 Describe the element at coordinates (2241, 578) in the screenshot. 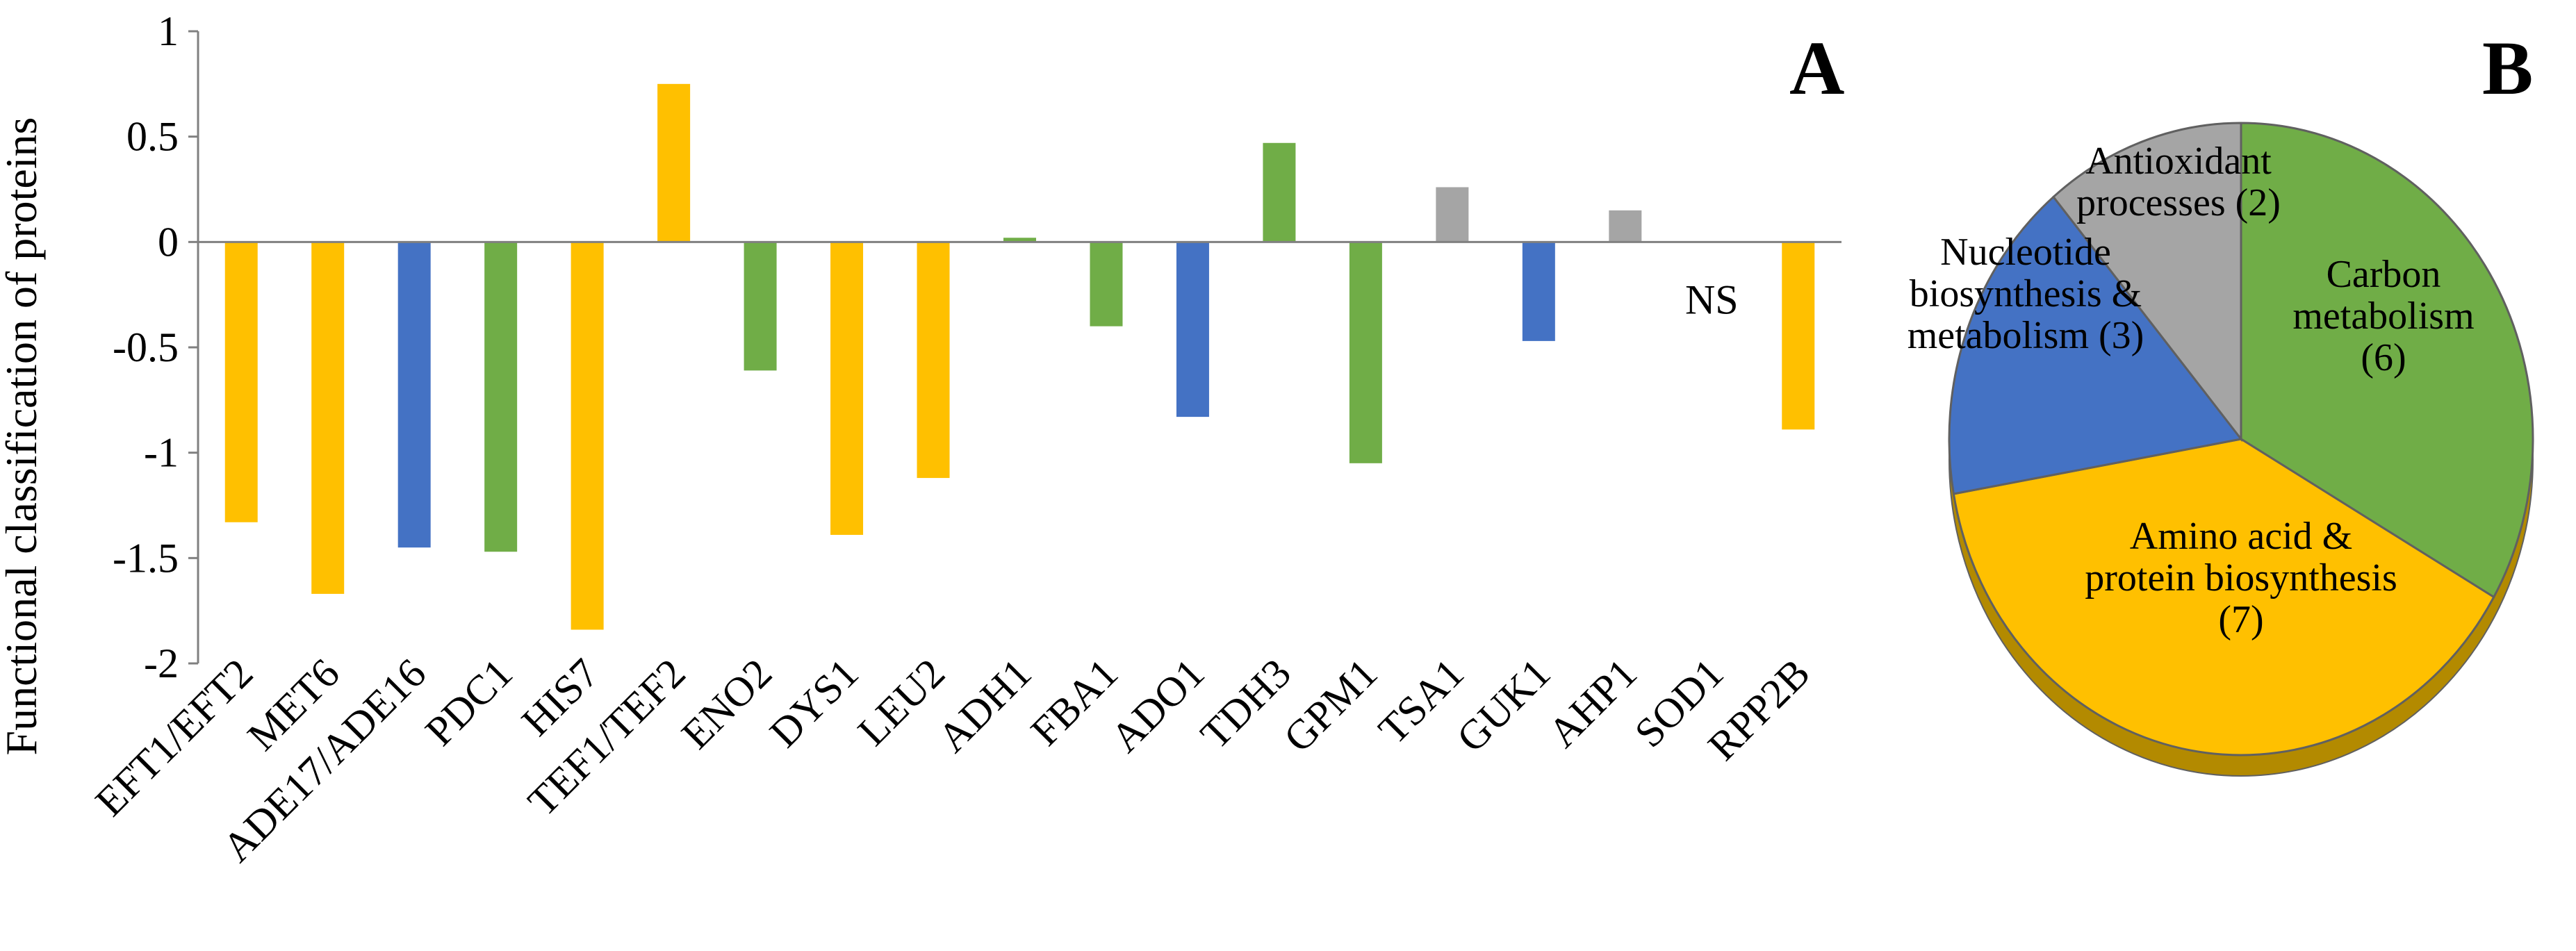

I see `pie-label-amino: Amino acid & protein biosynthesis (7)` at that location.